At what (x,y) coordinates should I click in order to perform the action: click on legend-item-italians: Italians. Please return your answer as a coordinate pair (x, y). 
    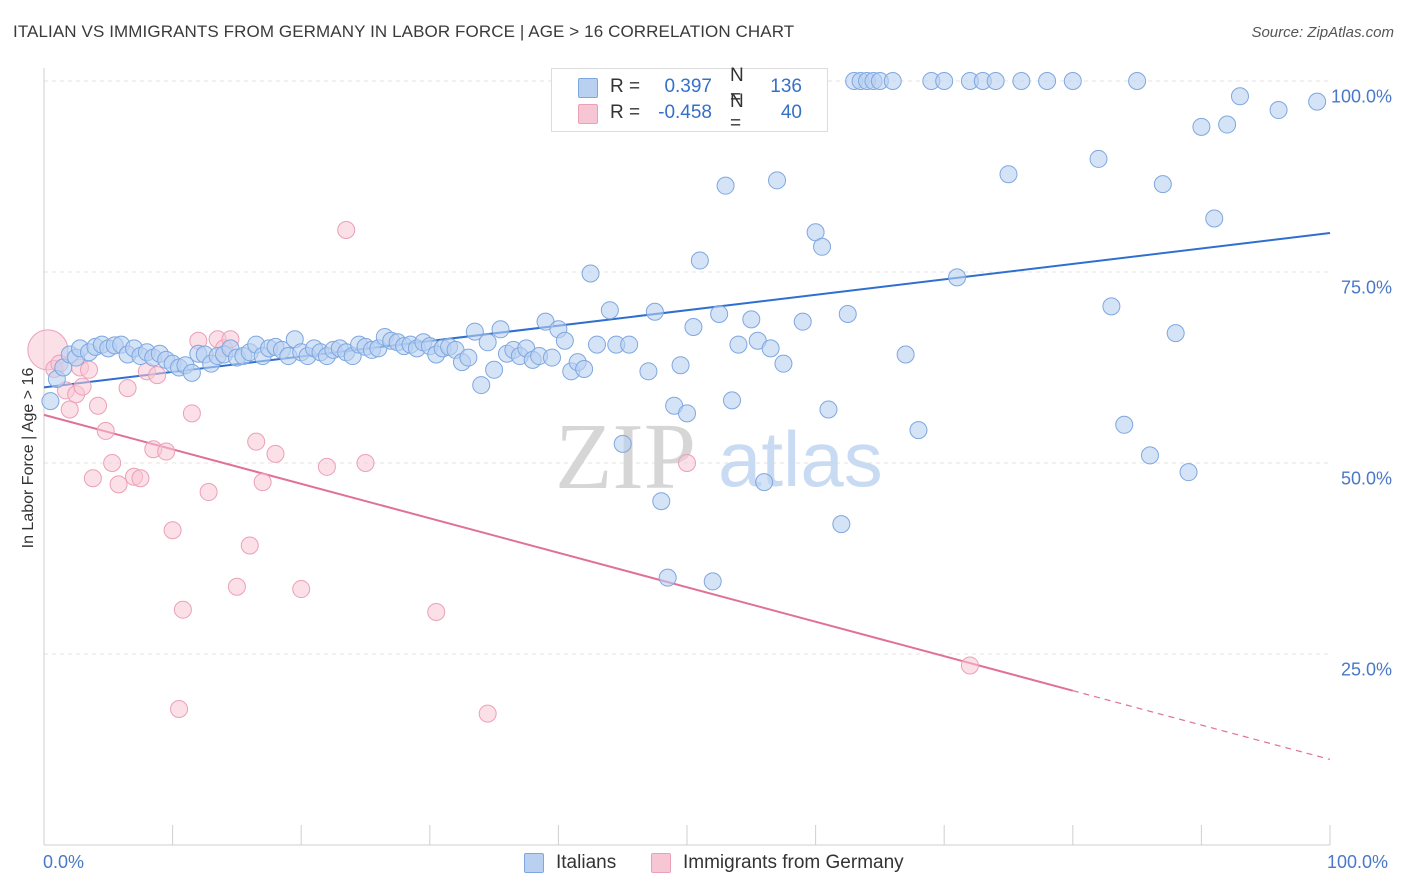
    Looking at the image, I should click on (570, 863).